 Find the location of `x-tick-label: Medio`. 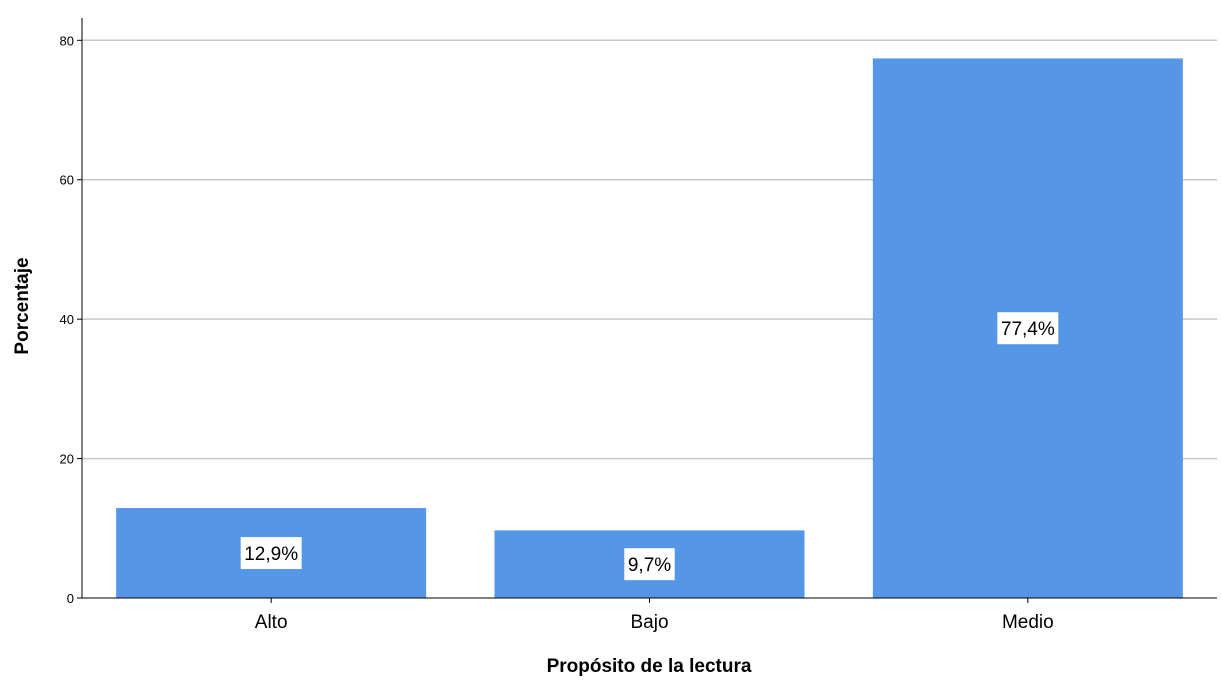

x-tick-label: Medio is located at coordinates (1028, 622).